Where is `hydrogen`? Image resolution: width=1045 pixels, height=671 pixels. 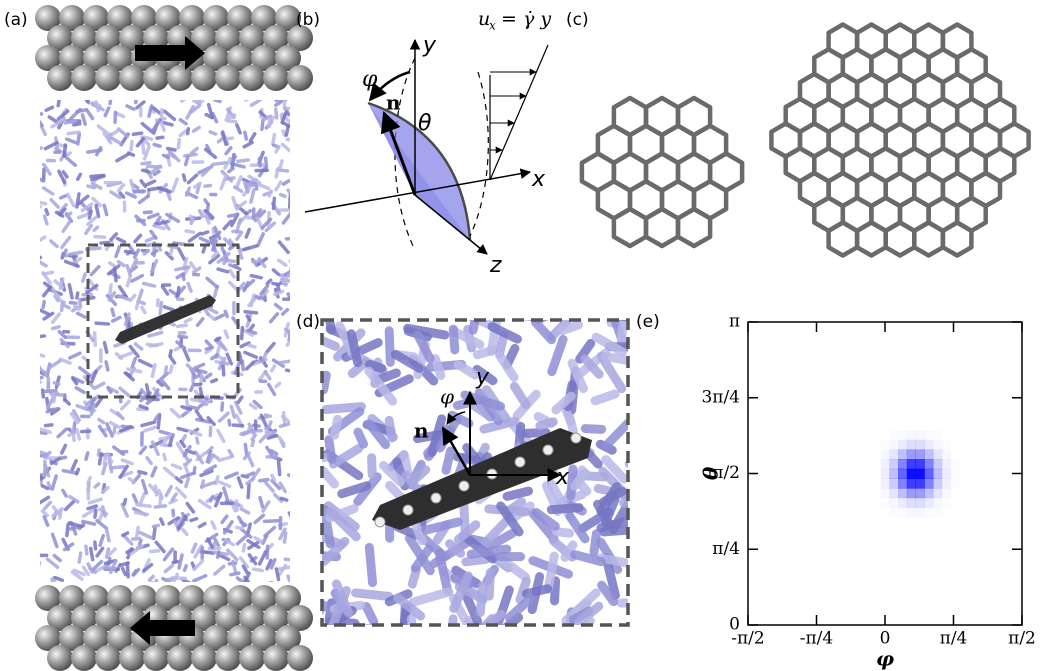
hydrogen is located at coordinates (548, 450).